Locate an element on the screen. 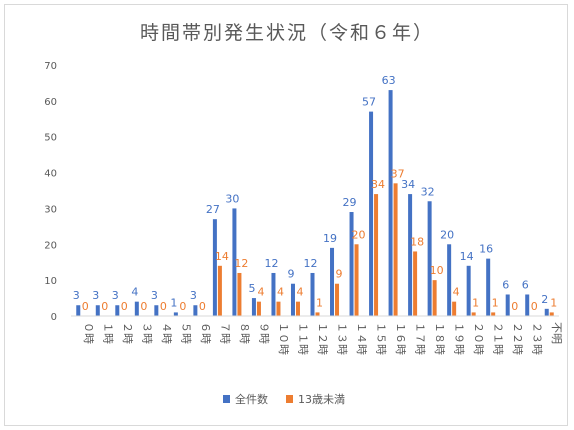  x-tick-label: １９時 is located at coordinates (459, 338).